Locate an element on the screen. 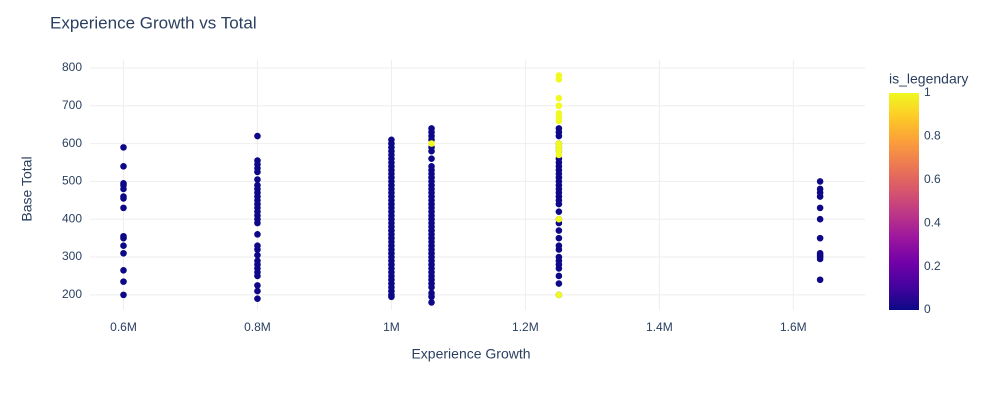 The height and width of the screenshot is (400, 1000). y-tick-label: 600 is located at coordinates (72, 143).